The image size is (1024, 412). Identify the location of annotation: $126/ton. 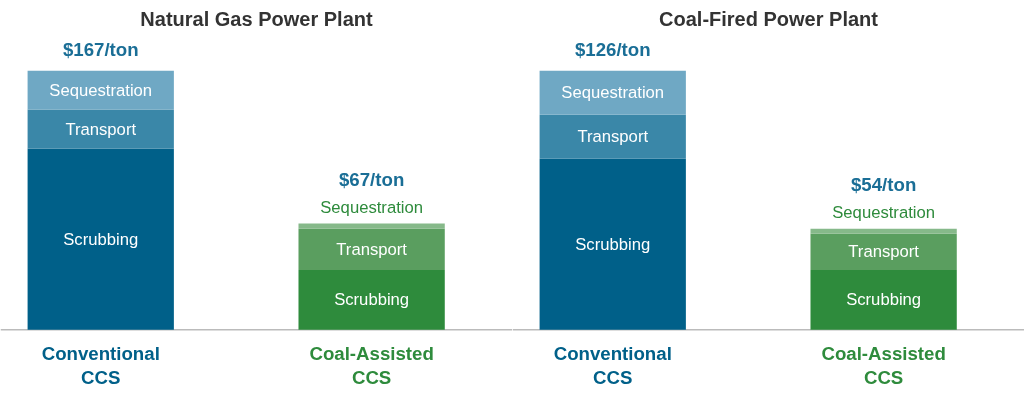
(612, 50).